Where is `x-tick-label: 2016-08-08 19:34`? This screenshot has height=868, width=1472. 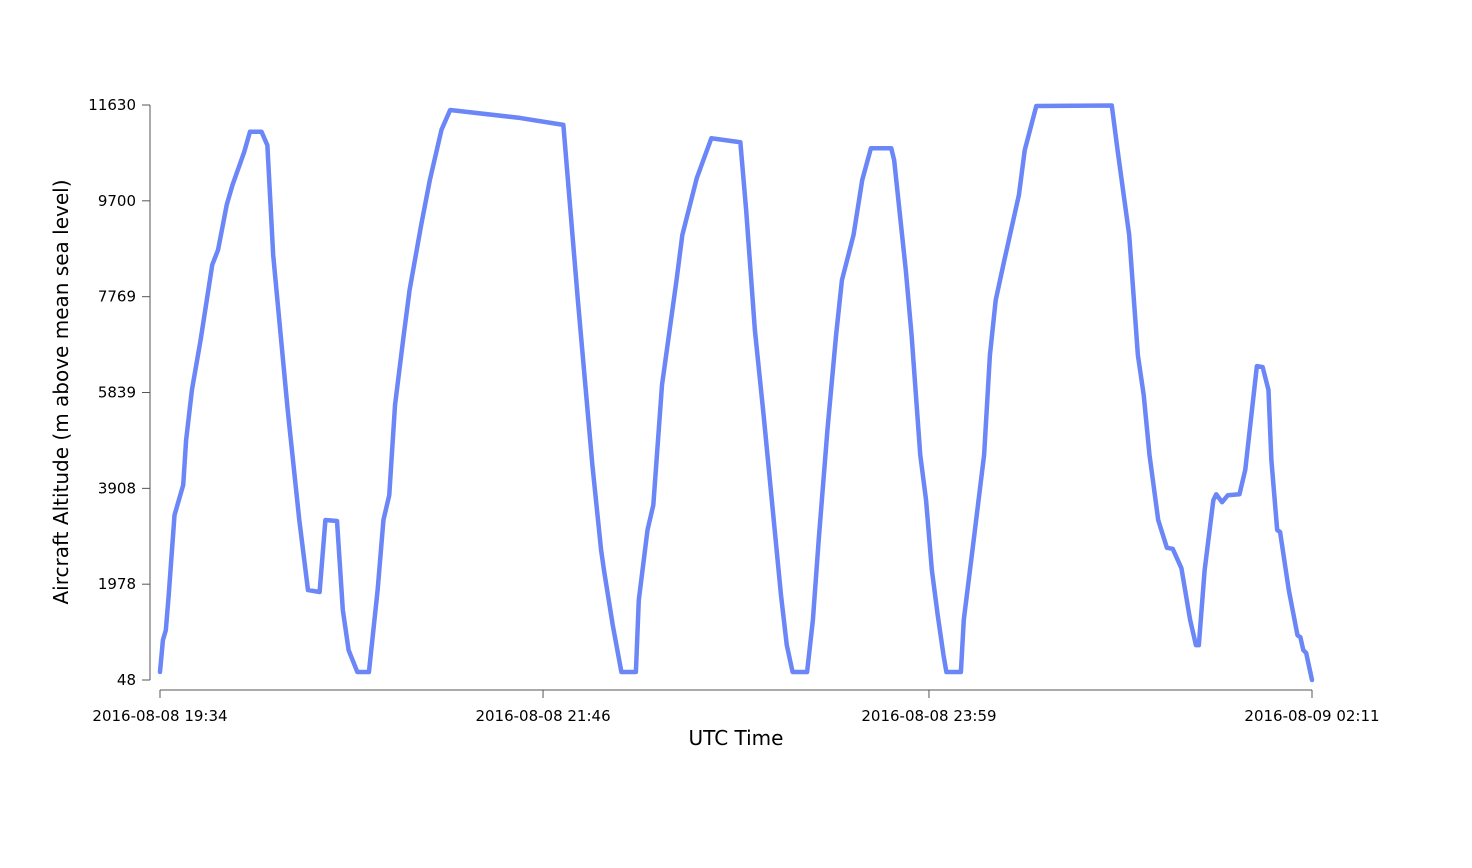 x-tick-label: 2016-08-08 19:34 is located at coordinates (159, 716).